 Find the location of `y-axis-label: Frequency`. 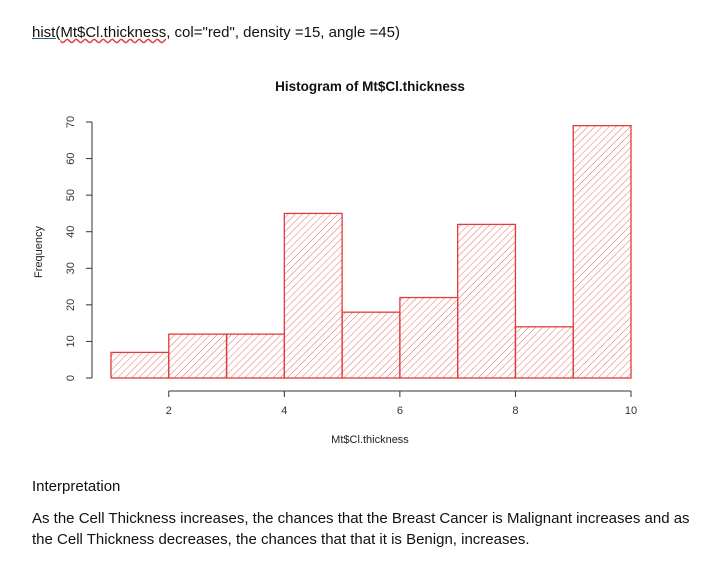

y-axis-label: Frequency is located at coordinates (39, 252).